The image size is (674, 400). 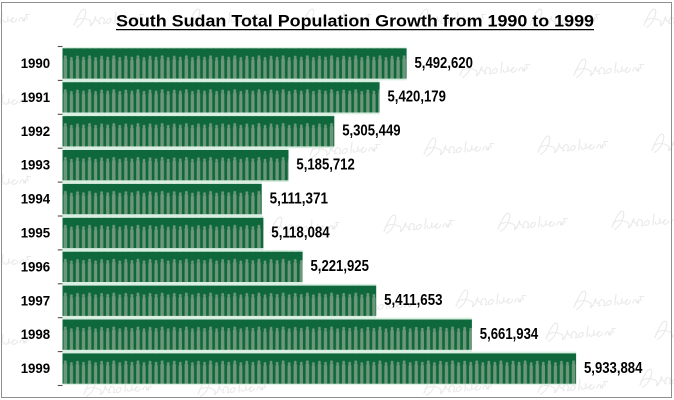 I want to click on svg-text: 1996, so click(x=36, y=266).